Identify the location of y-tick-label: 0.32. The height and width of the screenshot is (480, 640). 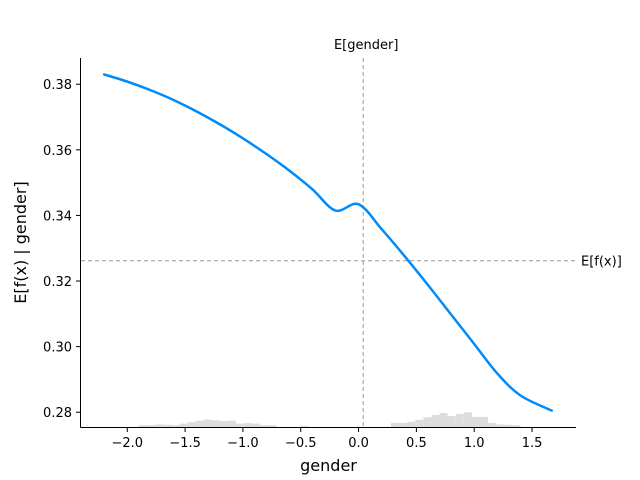
(57, 282).